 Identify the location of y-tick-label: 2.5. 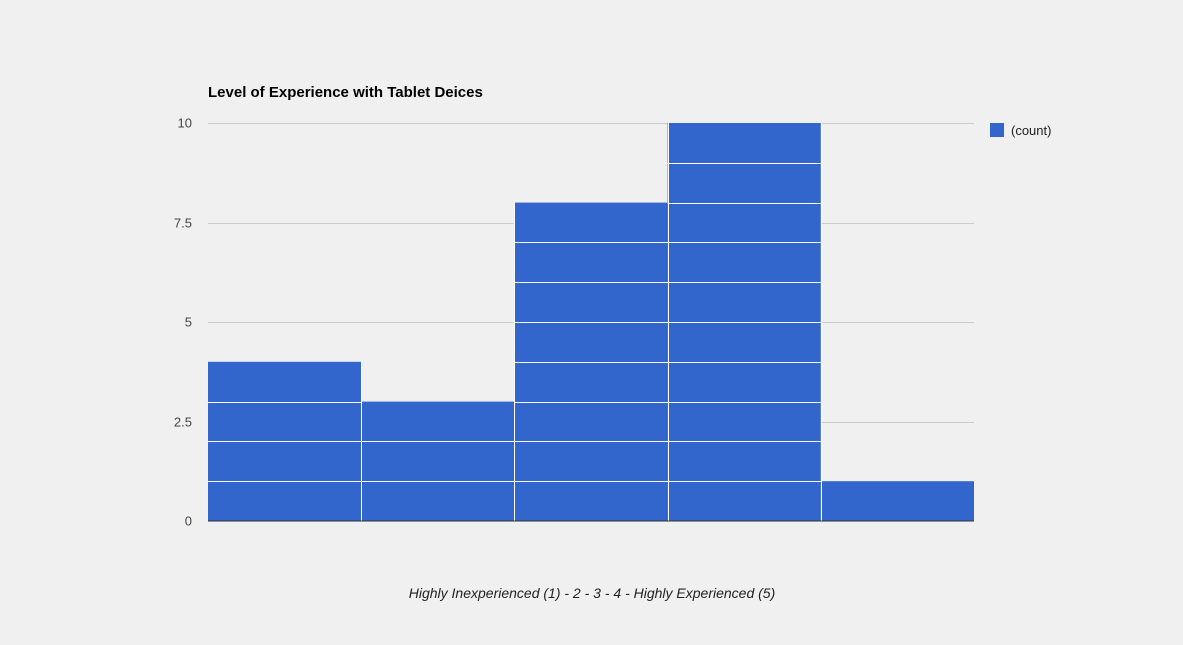
(183, 422).